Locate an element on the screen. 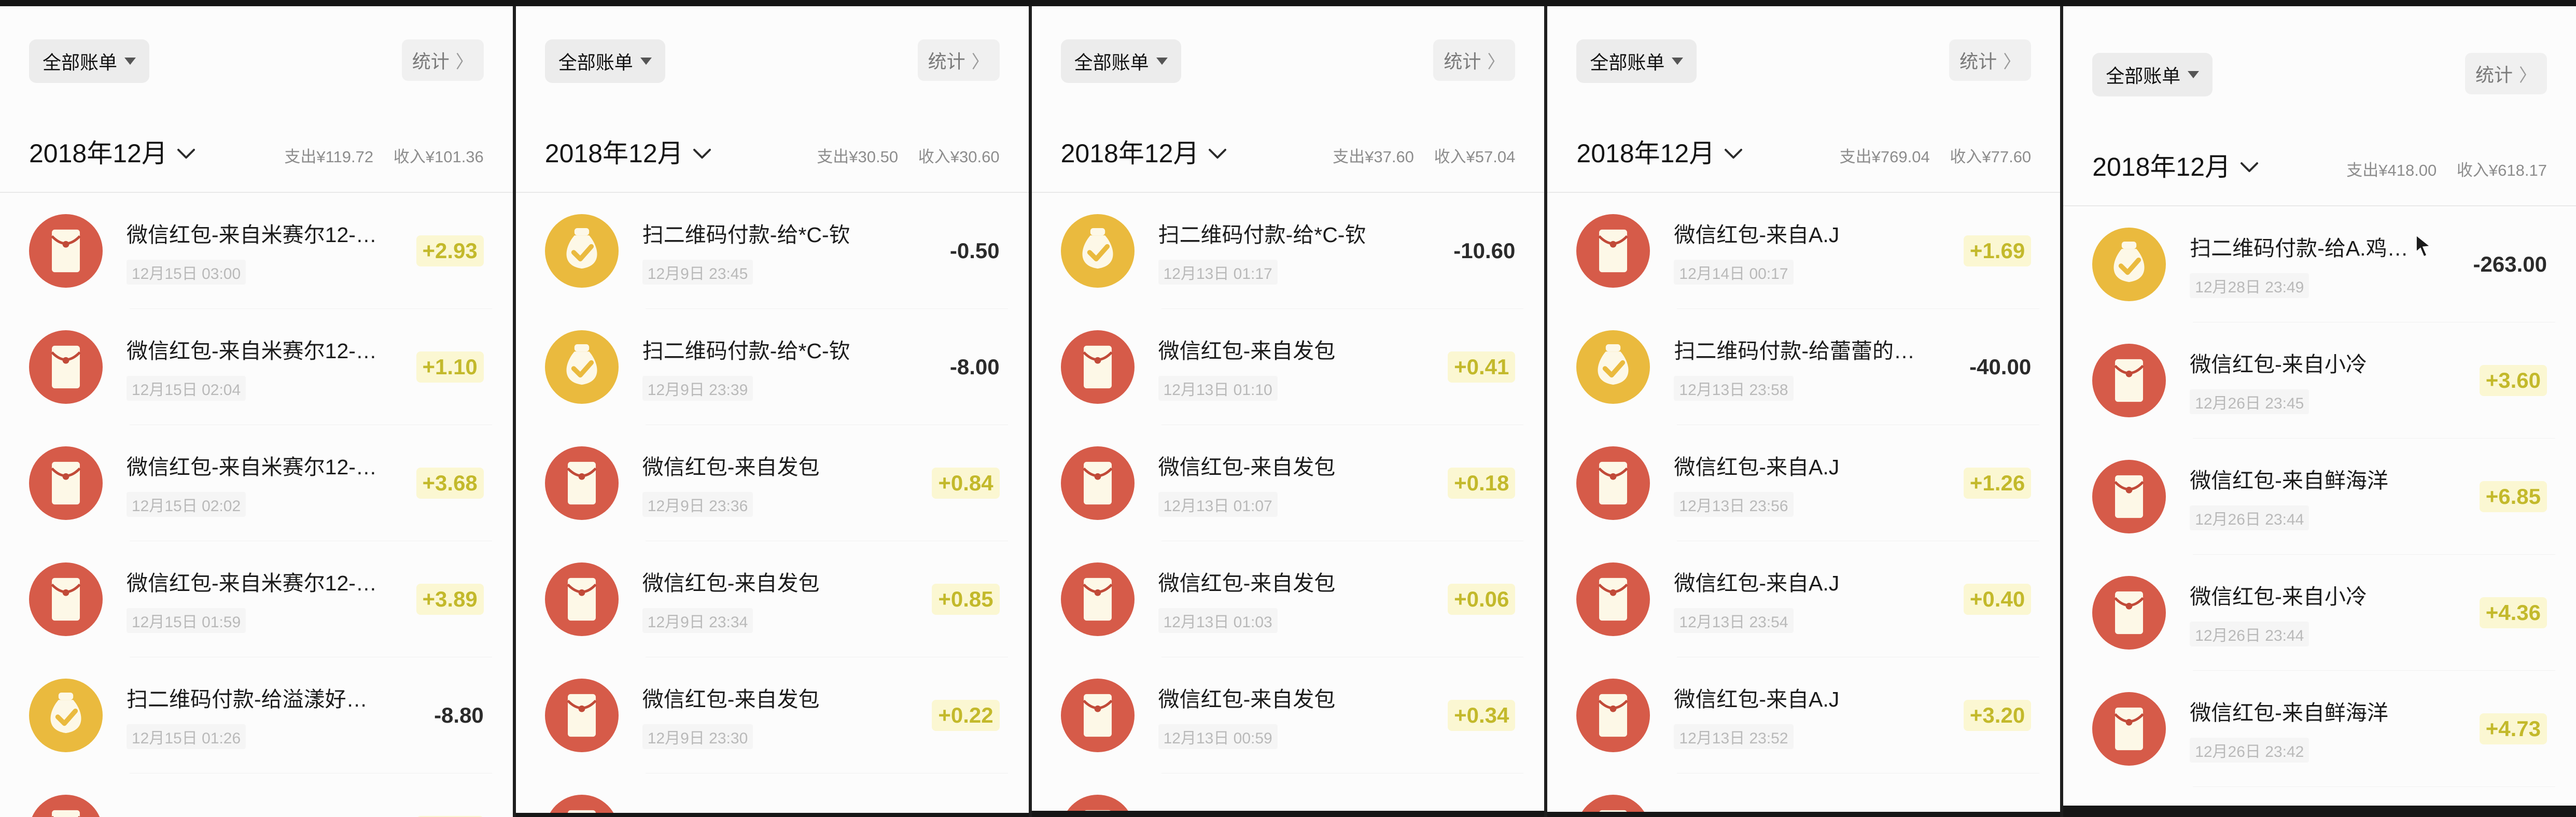 The height and width of the screenshot is (817, 2576). transaction-row: 扫二维码付款-给蕾蕾的… 12月13日 23:58 -40.00 is located at coordinates (1803, 367).